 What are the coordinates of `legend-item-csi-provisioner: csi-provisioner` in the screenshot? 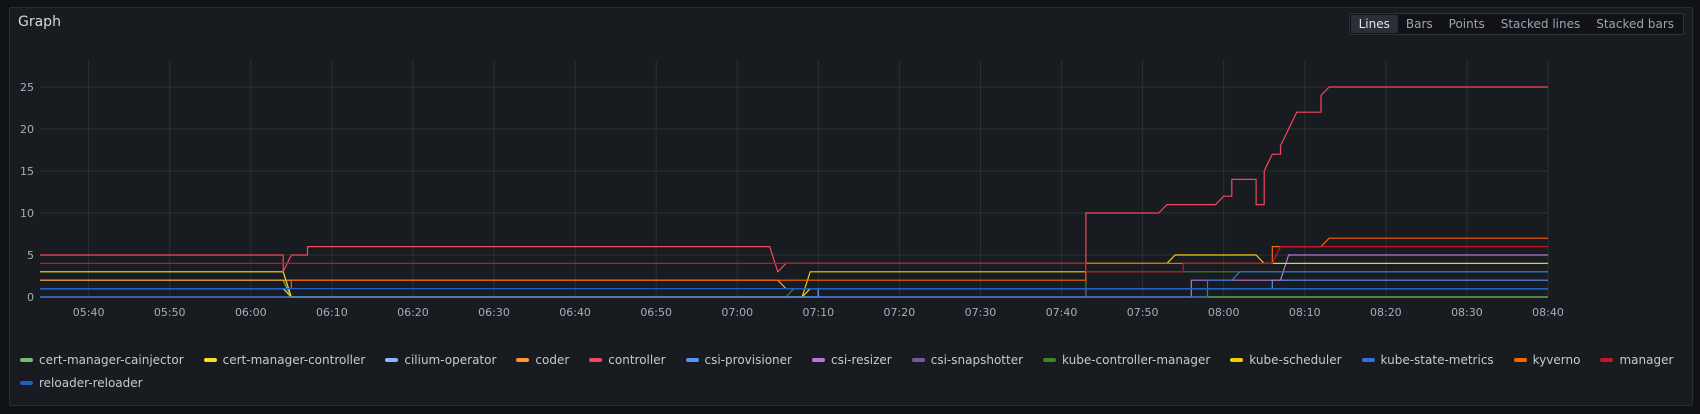 It's located at (738, 359).